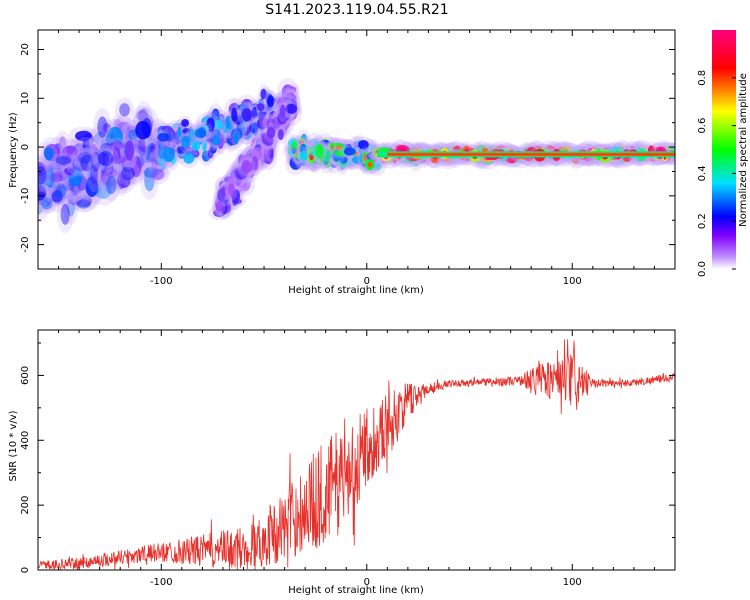  I want to click on spectrogram-x-tick-label: 100, so click(572, 281).